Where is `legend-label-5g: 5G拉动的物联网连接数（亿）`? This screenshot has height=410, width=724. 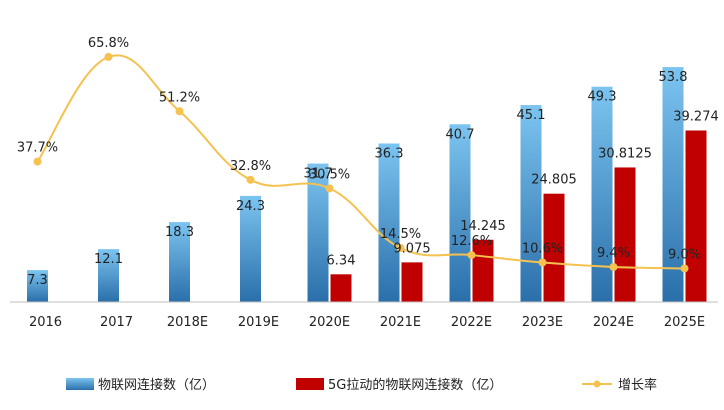 legend-label-5g: 5G拉动的物联网连接数（亿） is located at coordinates (415, 385).